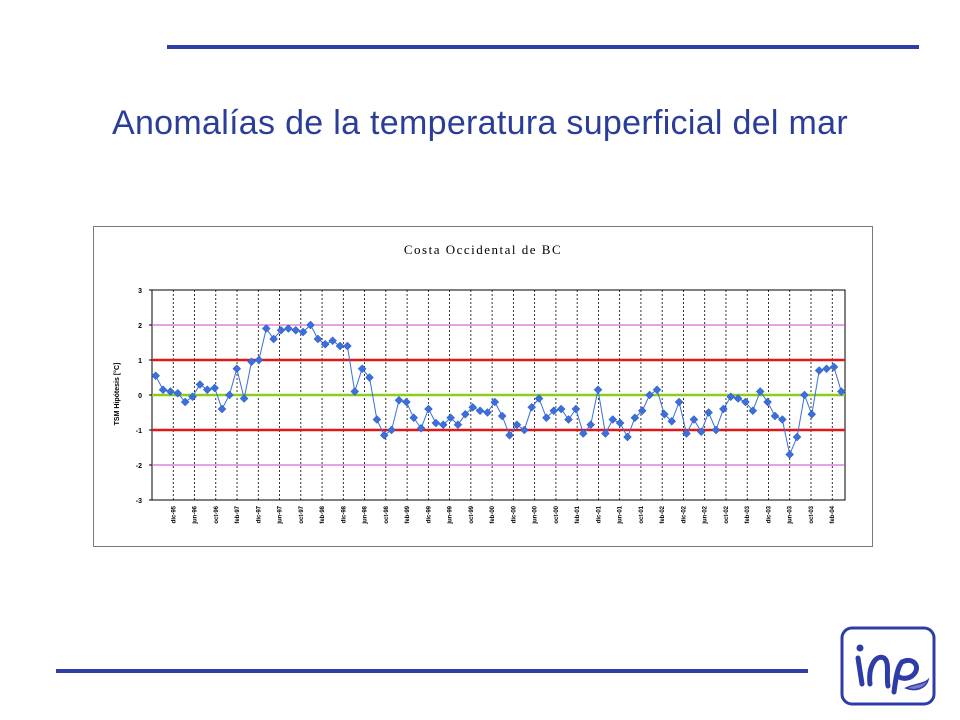 This screenshot has height=720, width=960. Describe the element at coordinates (578, 514) in the screenshot. I see `x-tick-label: feb-01` at that location.